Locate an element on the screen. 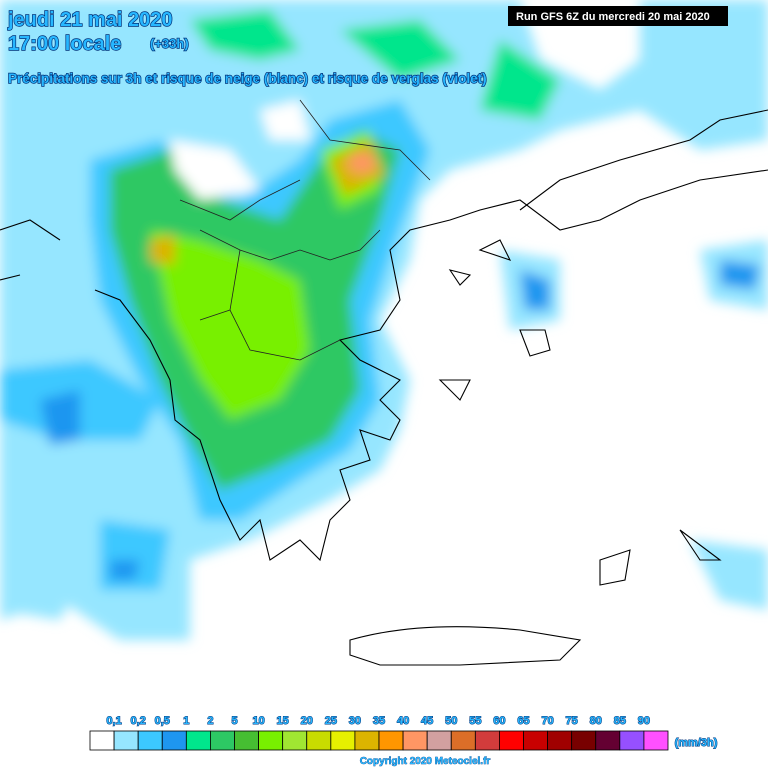 The width and height of the screenshot is (768, 768). legend-label: 25 is located at coordinates (331, 721).